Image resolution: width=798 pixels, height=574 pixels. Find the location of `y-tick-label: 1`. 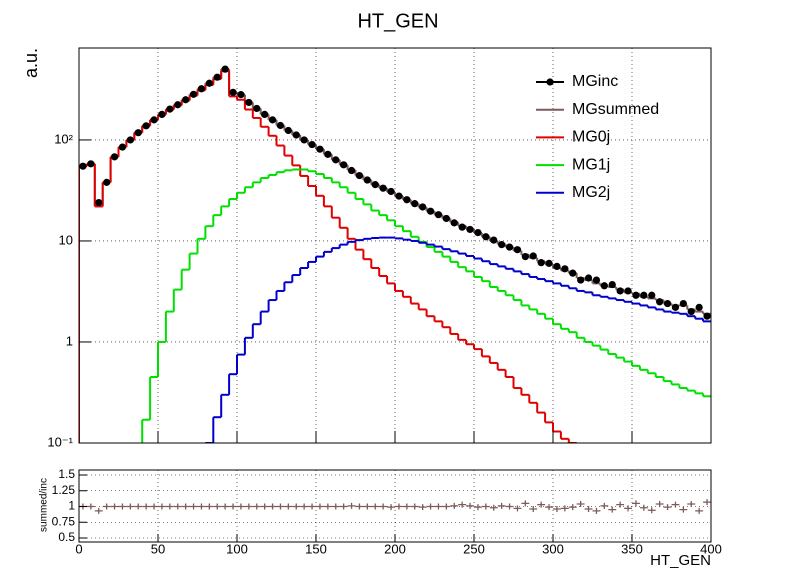

y-tick-label: 1 is located at coordinates (69, 340).